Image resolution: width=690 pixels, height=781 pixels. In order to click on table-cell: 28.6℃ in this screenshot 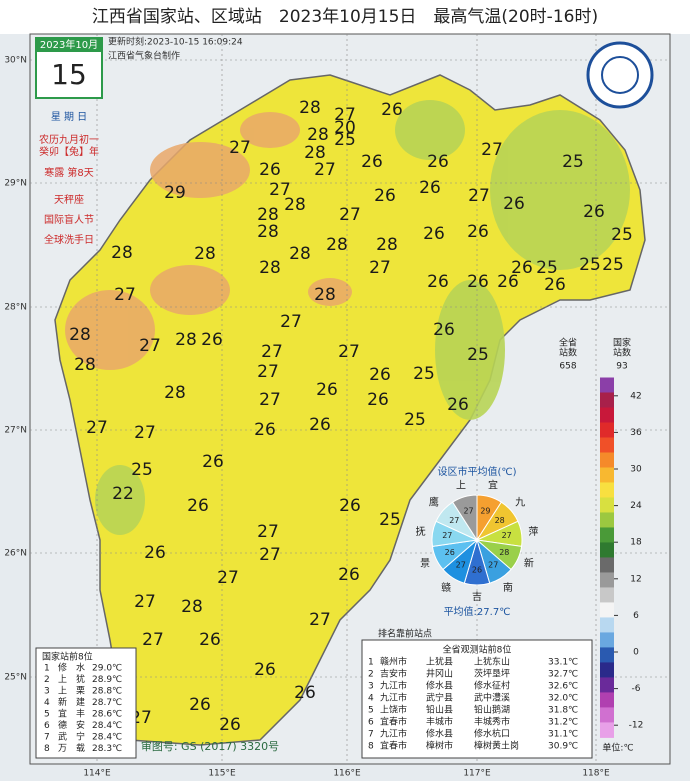, I will do `click(107, 715)`.